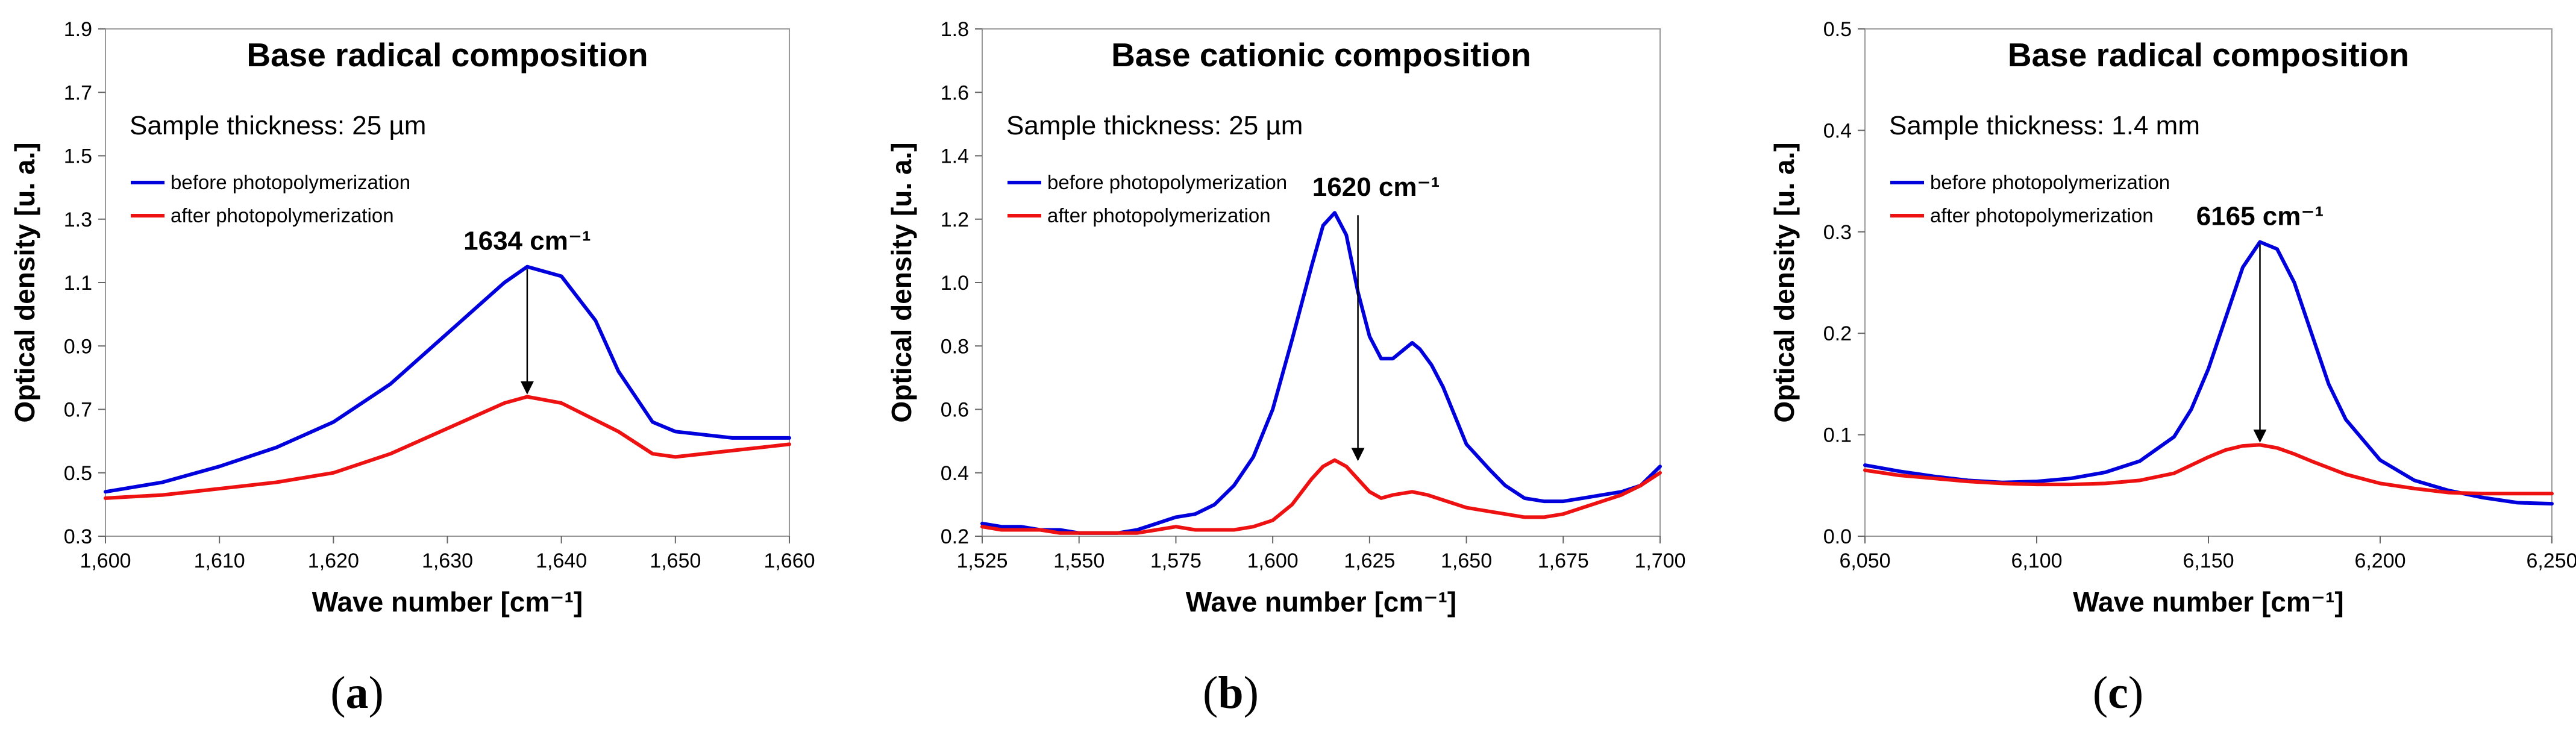  I want to click on y-tick-label: 1.6, so click(955, 93).